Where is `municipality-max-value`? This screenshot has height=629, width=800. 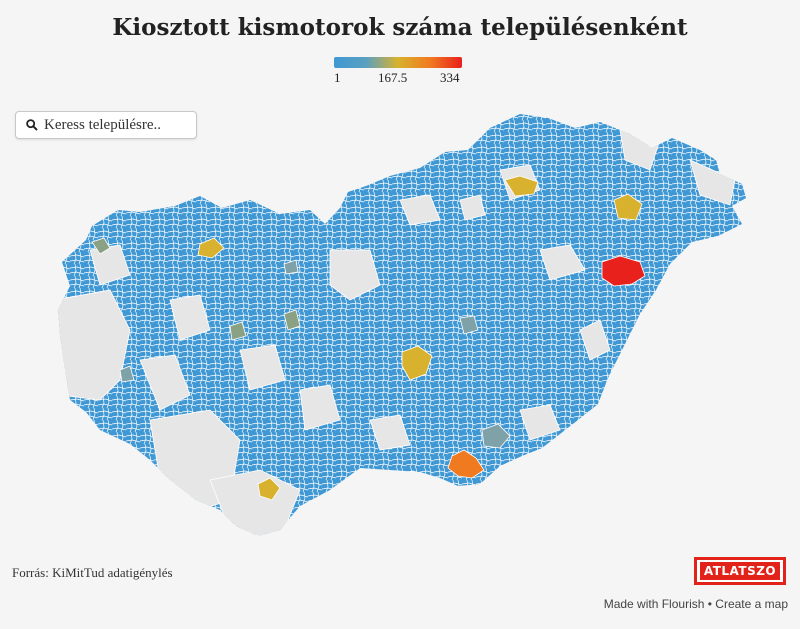
municipality-max-value is located at coordinates (623, 271).